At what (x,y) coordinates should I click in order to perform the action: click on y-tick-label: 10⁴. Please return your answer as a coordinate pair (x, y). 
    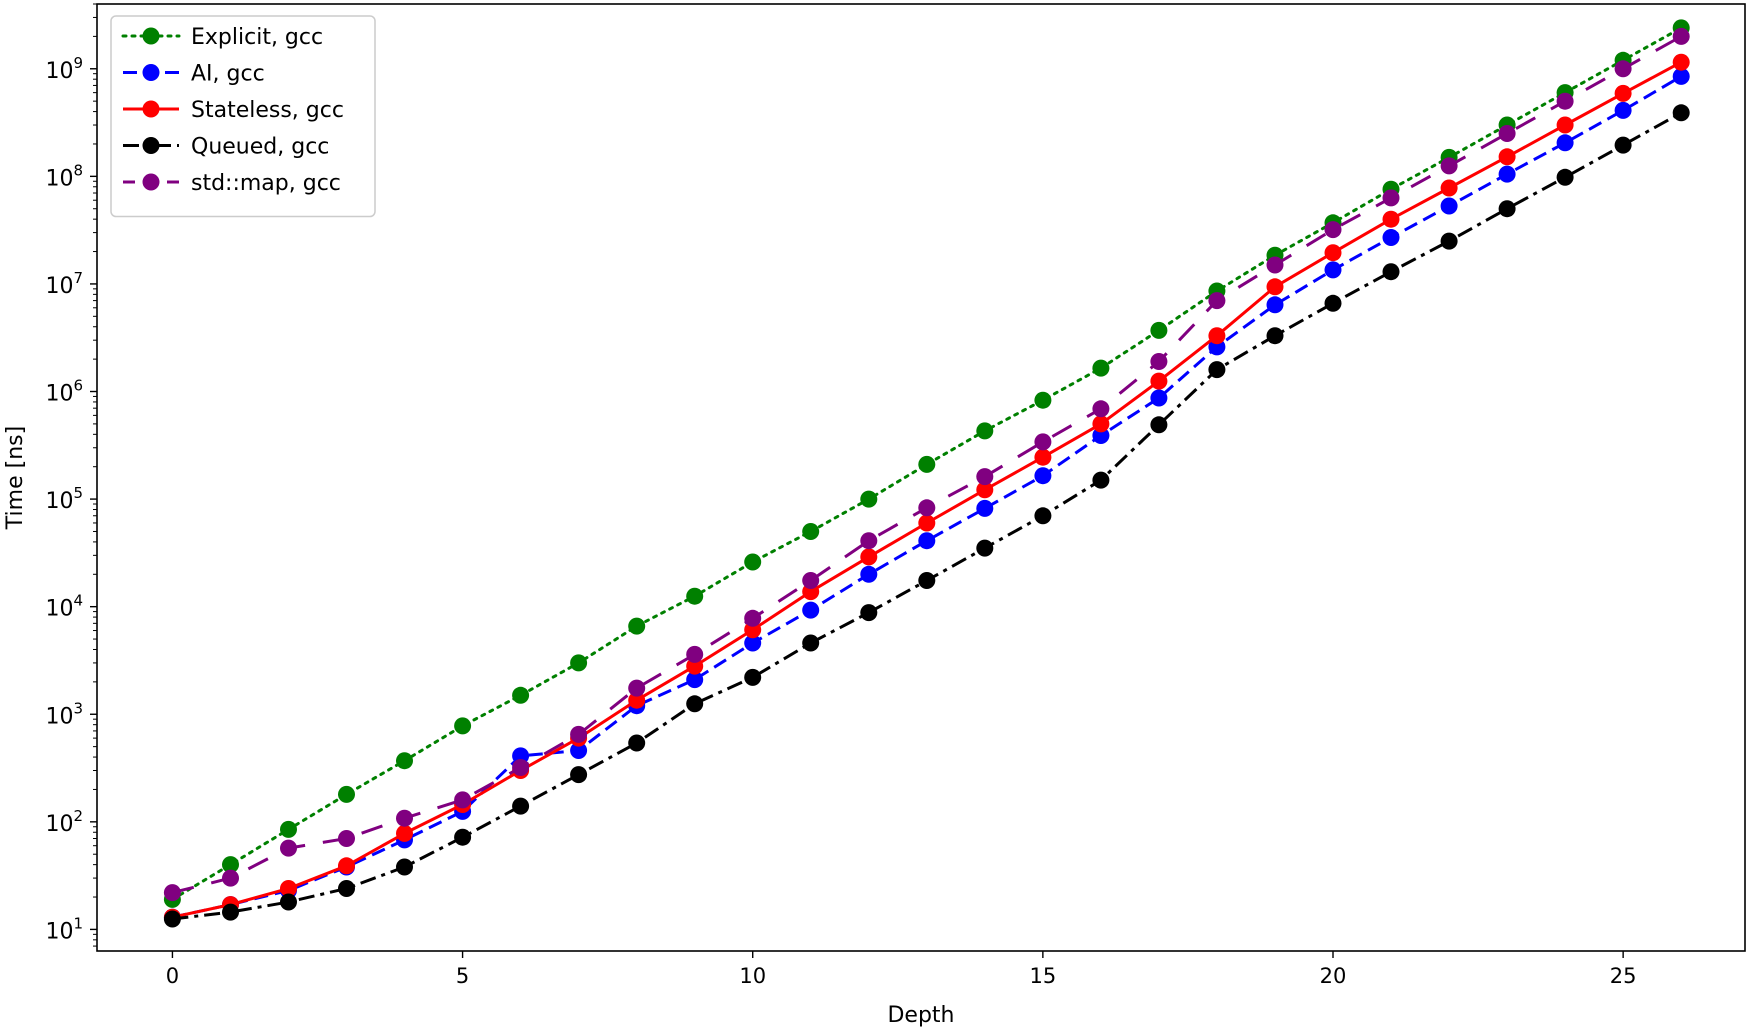
    Looking at the image, I should click on (64, 607).